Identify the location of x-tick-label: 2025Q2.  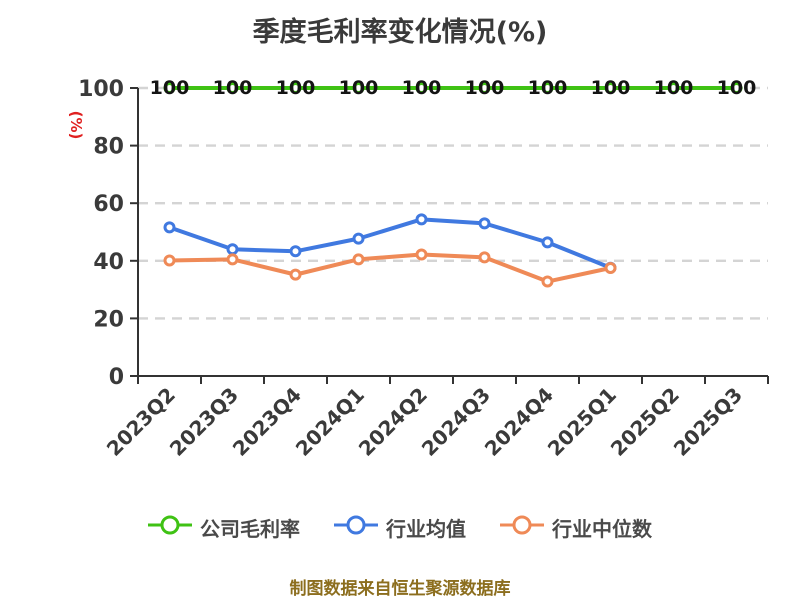
(645, 422).